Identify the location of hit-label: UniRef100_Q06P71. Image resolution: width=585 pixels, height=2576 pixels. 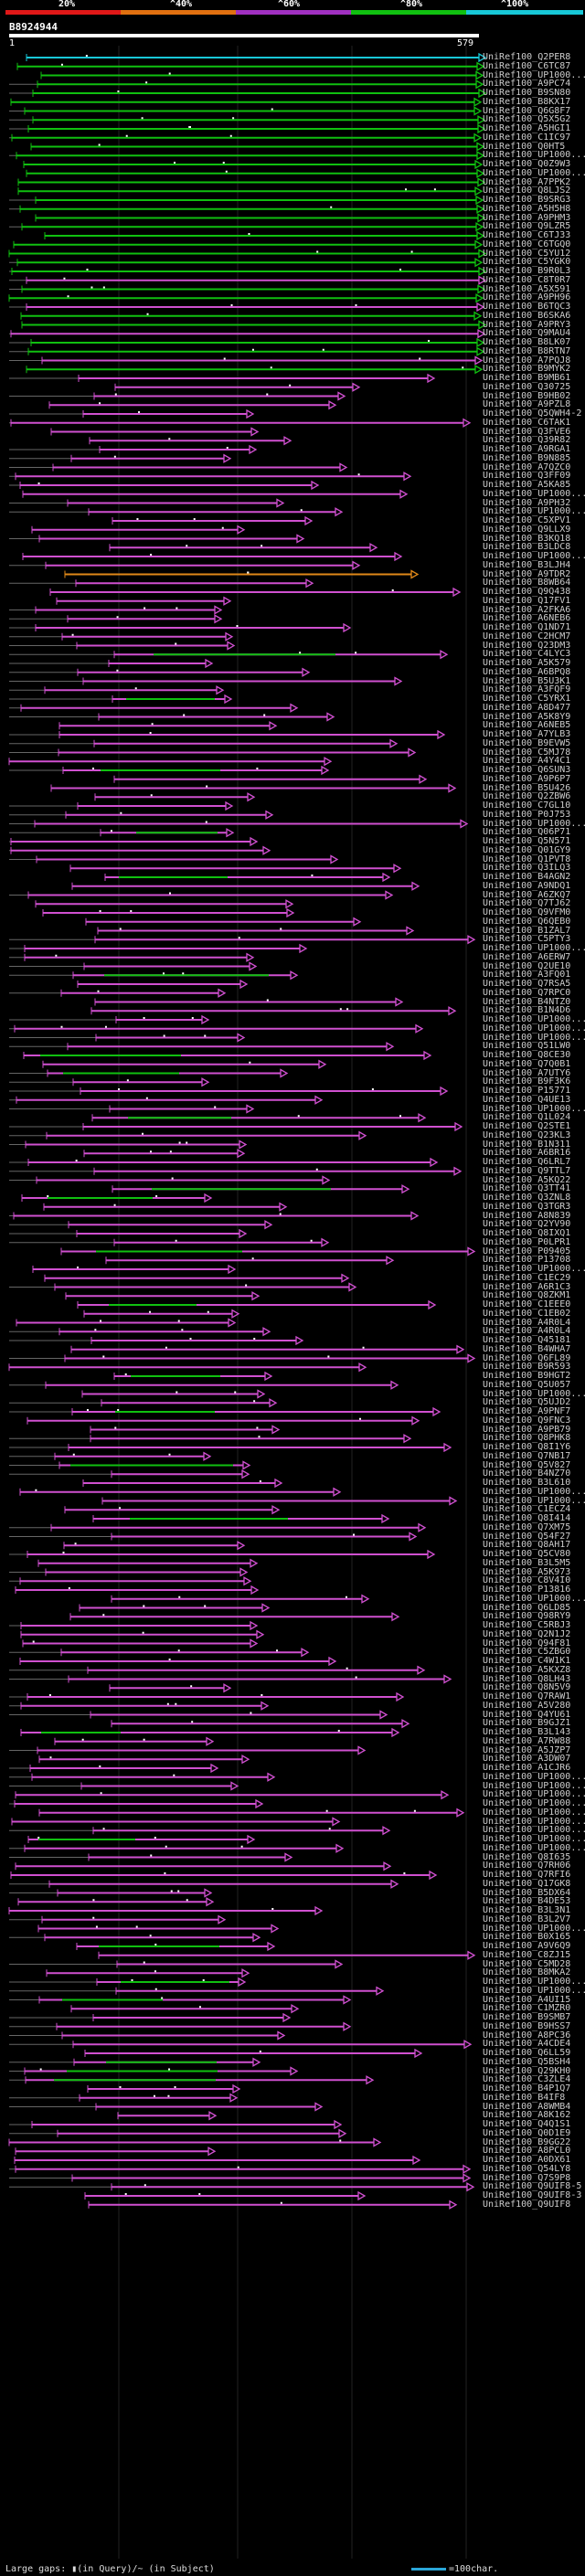
(527, 832).